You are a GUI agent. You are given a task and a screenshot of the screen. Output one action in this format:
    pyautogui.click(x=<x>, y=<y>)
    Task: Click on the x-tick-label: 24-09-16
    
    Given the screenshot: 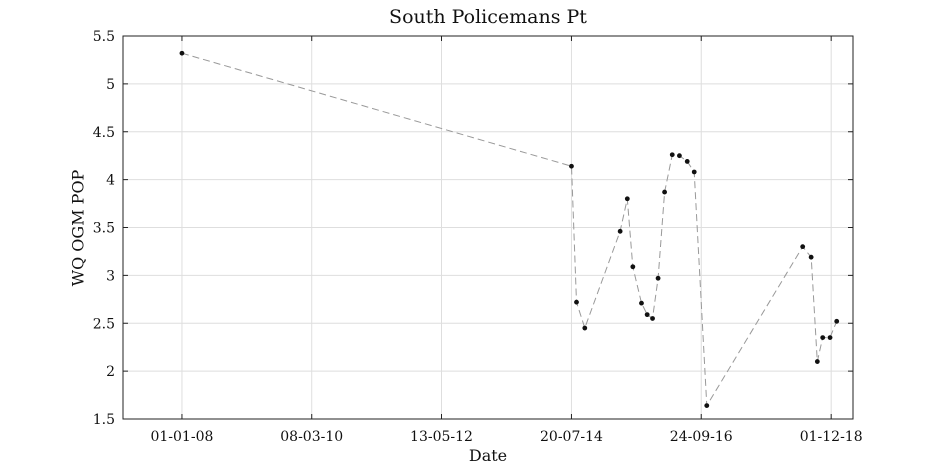 What is the action you would take?
    pyautogui.click(x=701, y=437)
    